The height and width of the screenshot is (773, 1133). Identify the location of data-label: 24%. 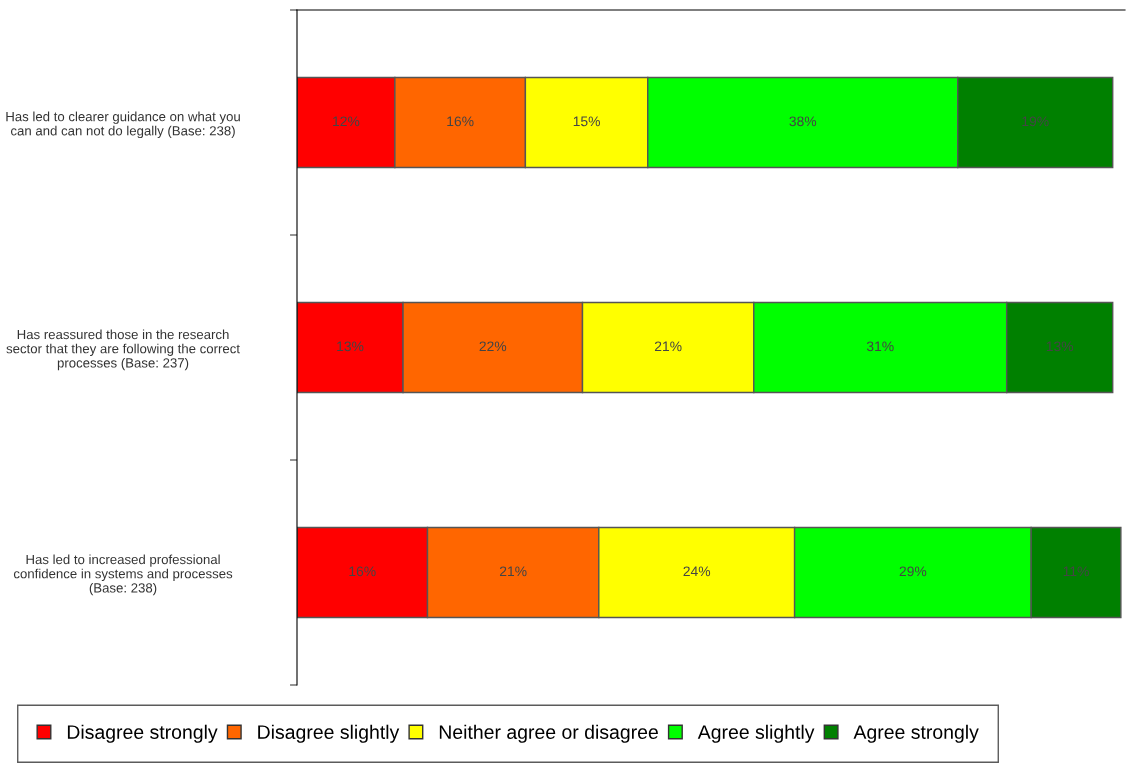
(697, 571).